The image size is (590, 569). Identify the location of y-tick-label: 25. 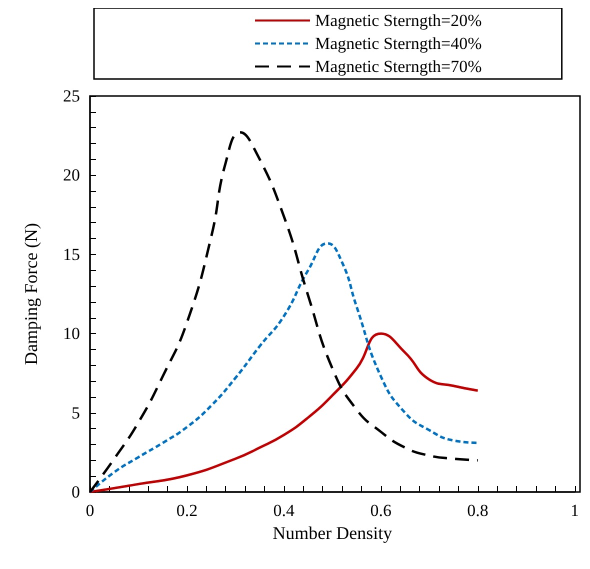
(71, 96).